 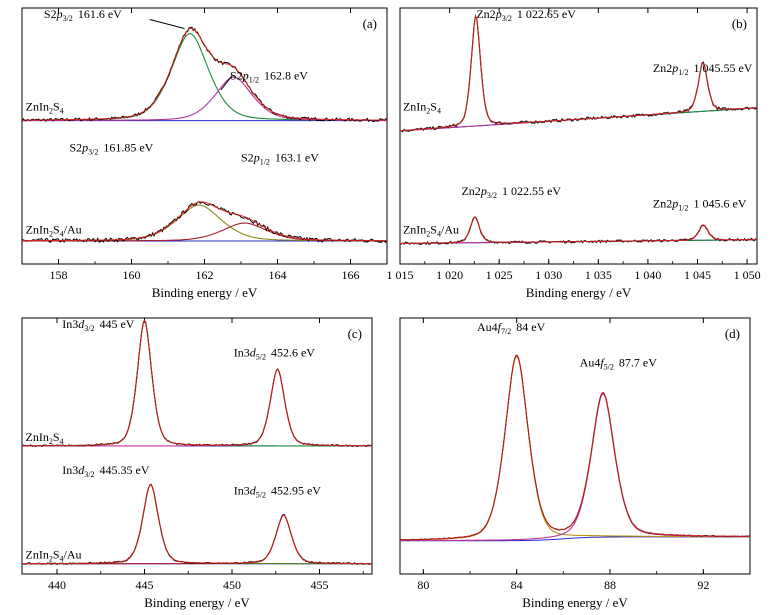 I want to click on peak-label: S2p1/2 162.8 eV, so click(x=269, y=77).